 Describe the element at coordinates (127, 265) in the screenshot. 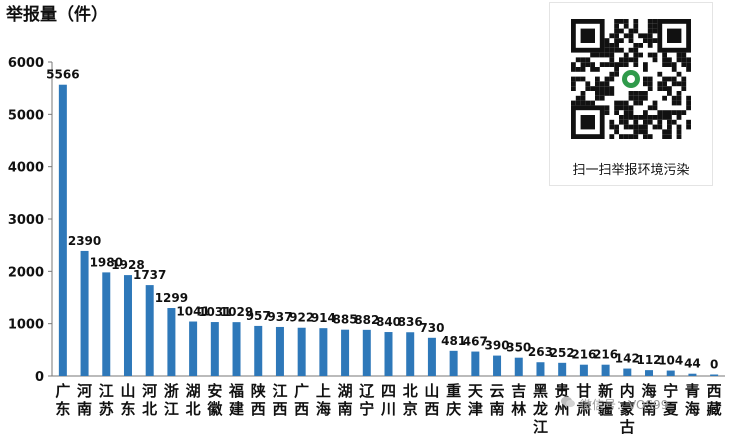

I see `data-label: 1928` at that location.